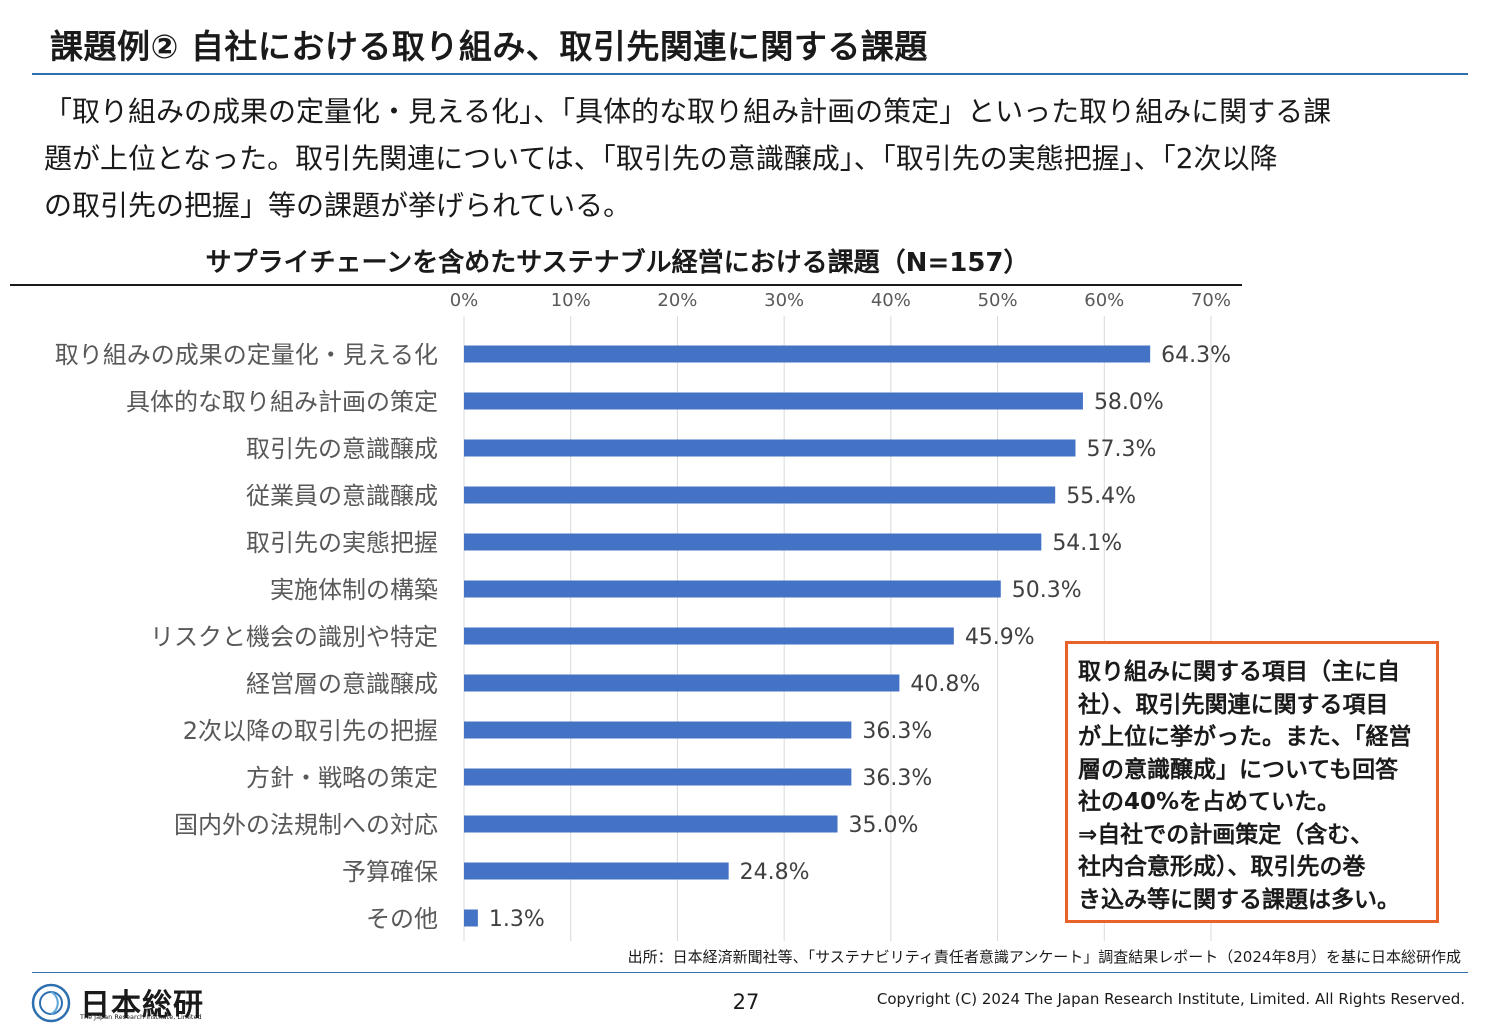 Image resolution: width=1493 pixels, height=1035 pixels. Describe the element at coordinates (246, 355) in the screenshot. I see `category-label: 取り組みの成果の定量化・見える化` at that location.